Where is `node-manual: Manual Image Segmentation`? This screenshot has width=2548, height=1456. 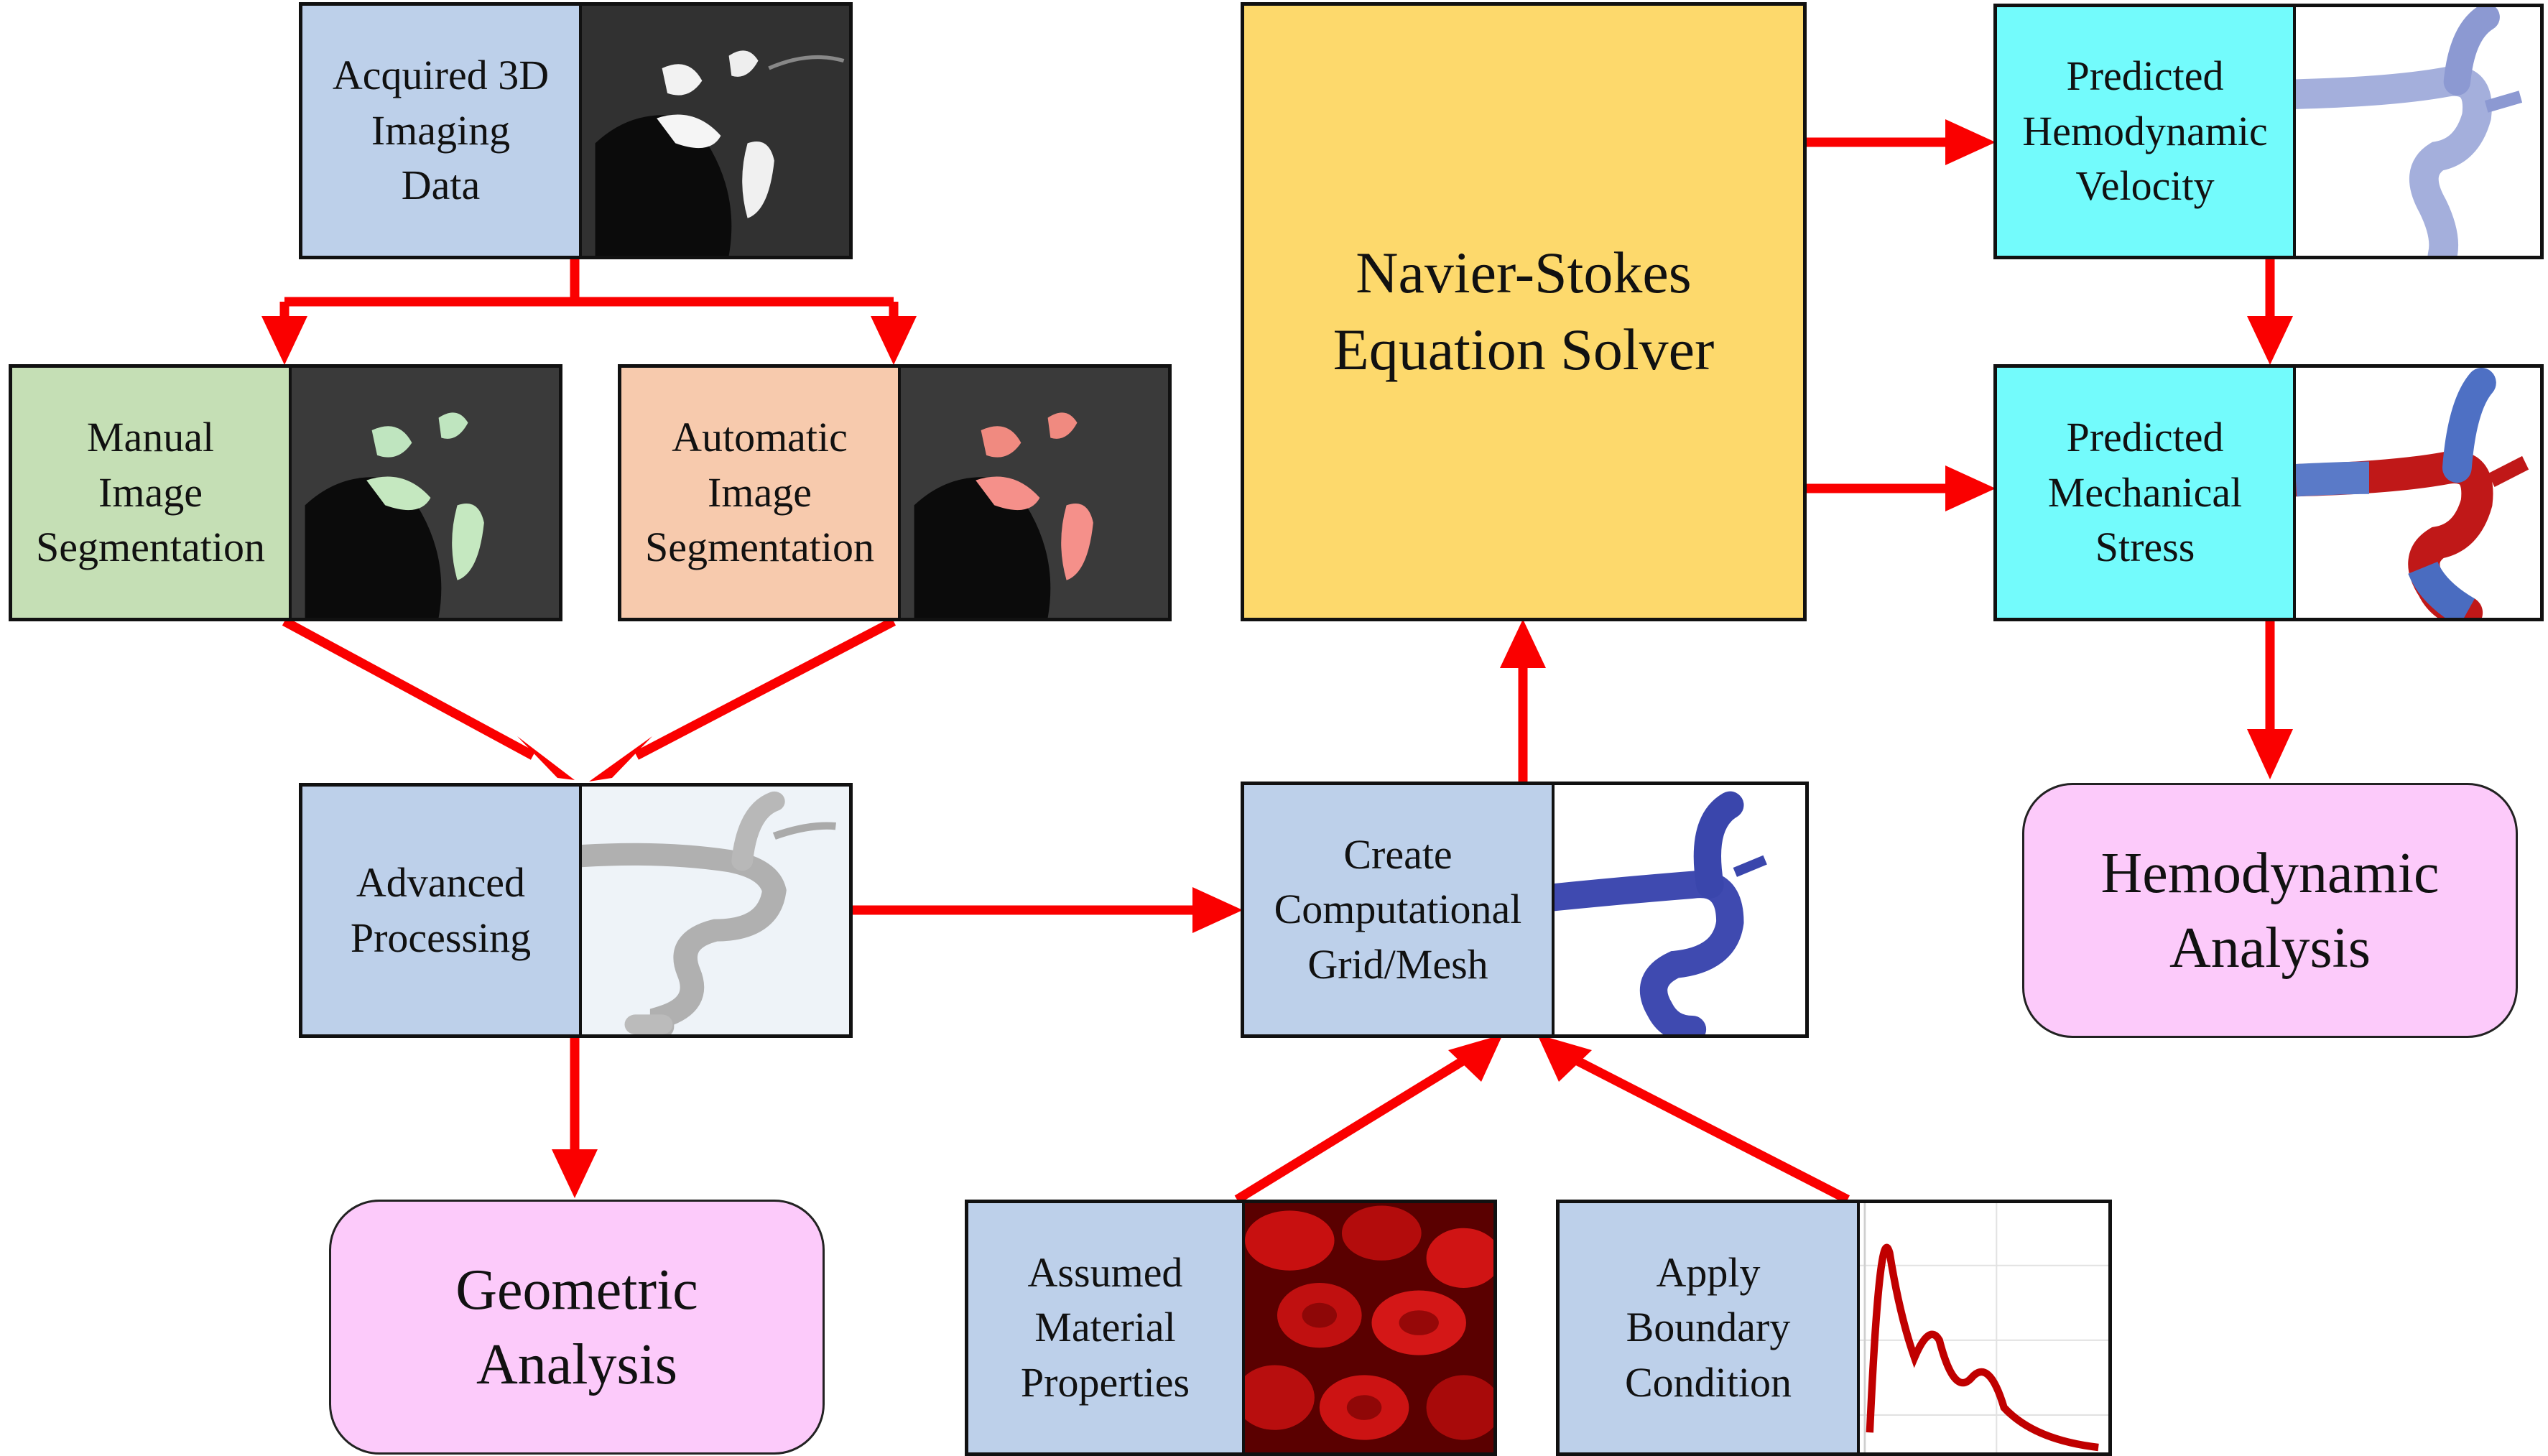
node-manual: Manual Image Segmentation is located at coordinates (285, 492).